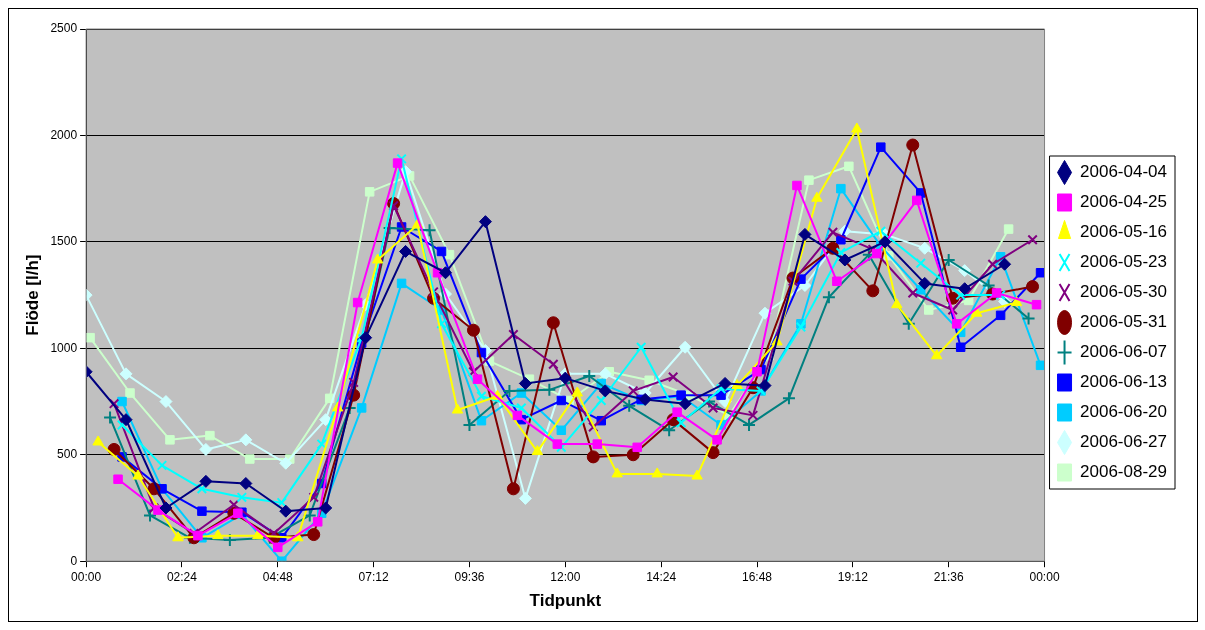  Describe the element at coordinates (373, 576) in the screenshot. I see `x-tick-label: 07:12` at that location.